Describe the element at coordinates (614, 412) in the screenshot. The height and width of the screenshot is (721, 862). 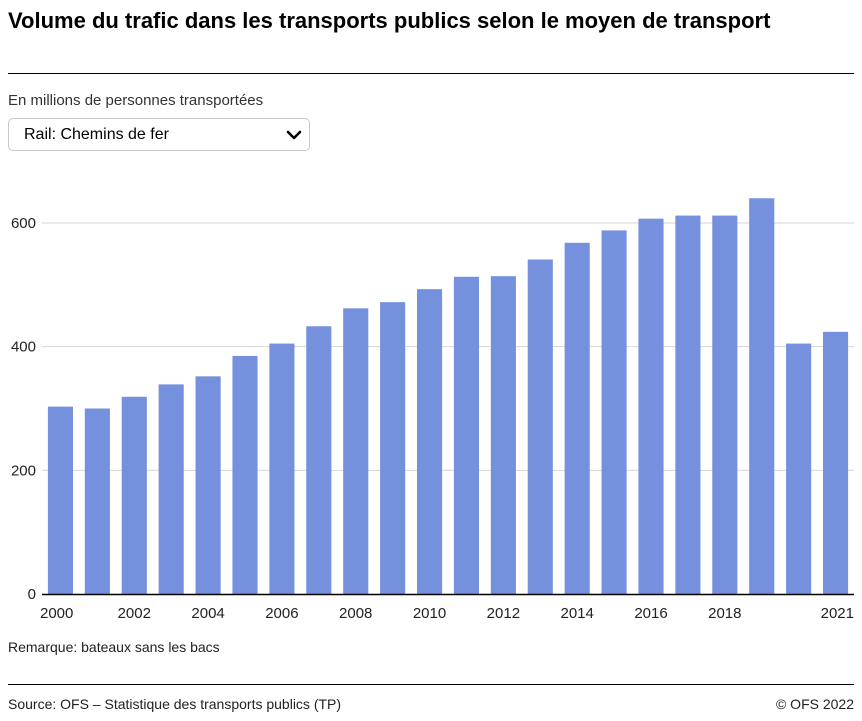
I see `bar-2015` at that location.